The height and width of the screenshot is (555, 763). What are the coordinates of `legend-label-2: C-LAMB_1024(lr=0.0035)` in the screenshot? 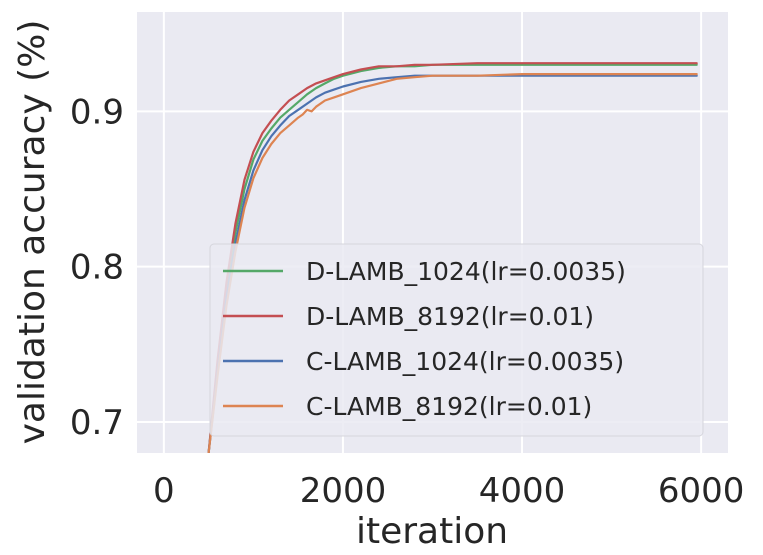 It's located at (465, 361).